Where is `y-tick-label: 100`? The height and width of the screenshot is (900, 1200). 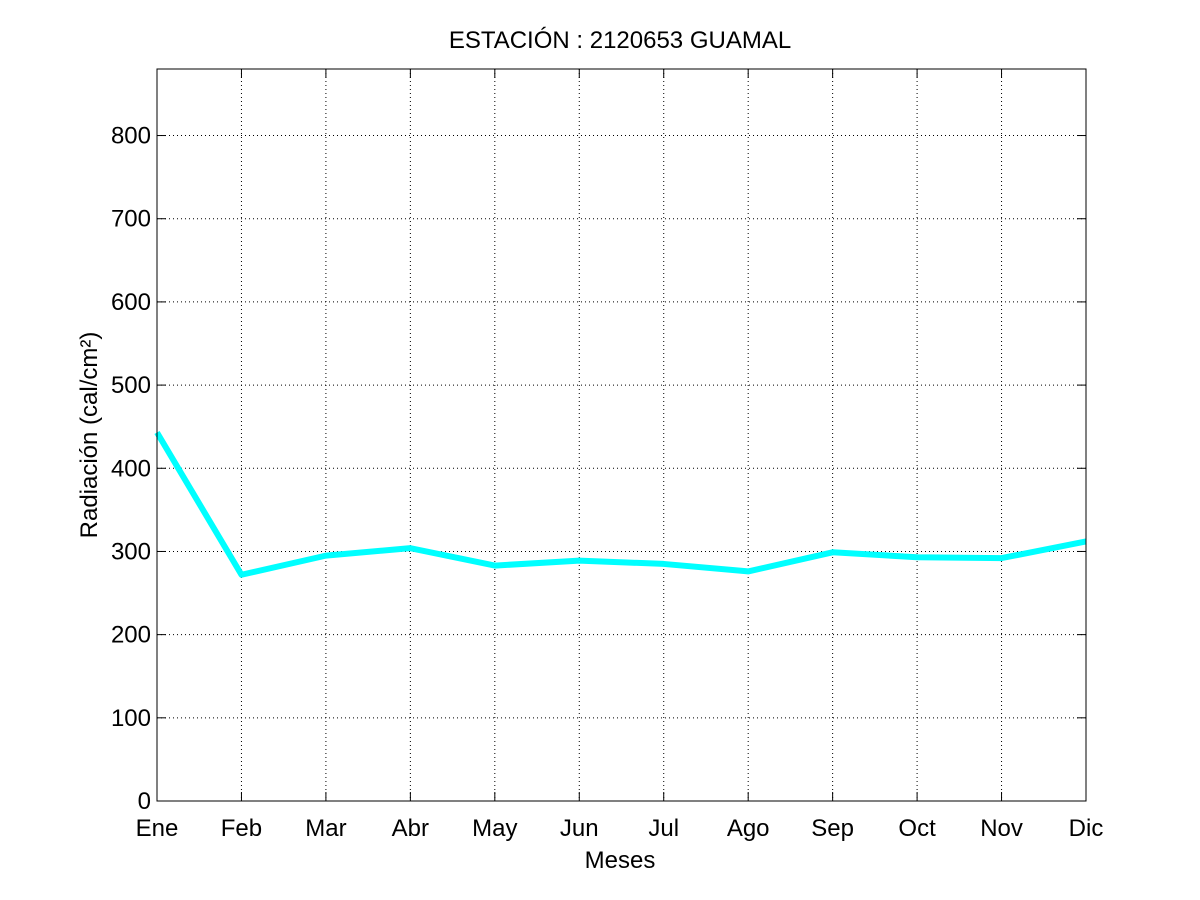 y-tick-label: 100 is located at coordinates (131, 718).